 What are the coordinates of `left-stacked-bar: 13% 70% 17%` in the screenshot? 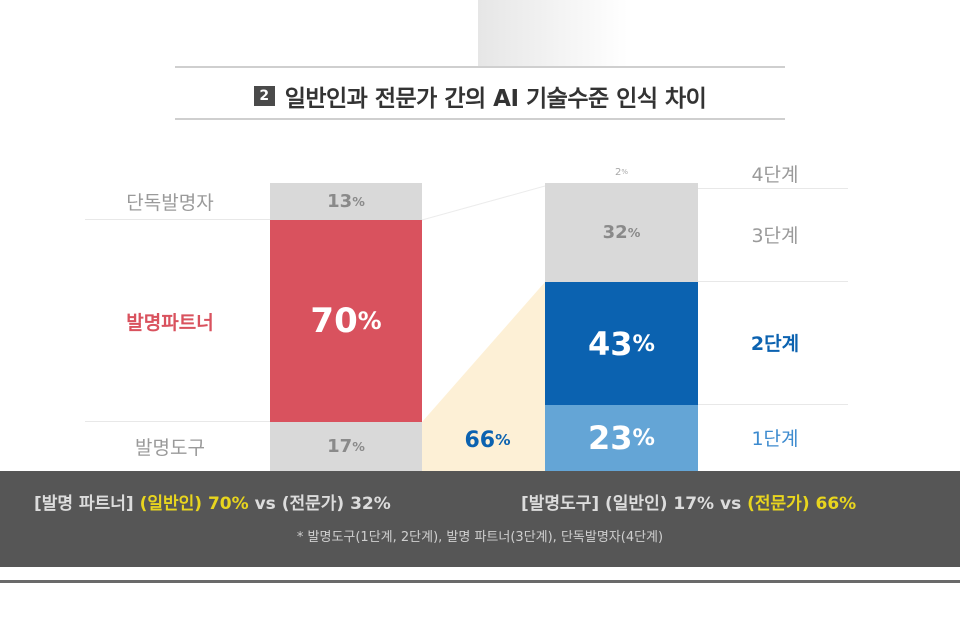 It's located at (346, 327).